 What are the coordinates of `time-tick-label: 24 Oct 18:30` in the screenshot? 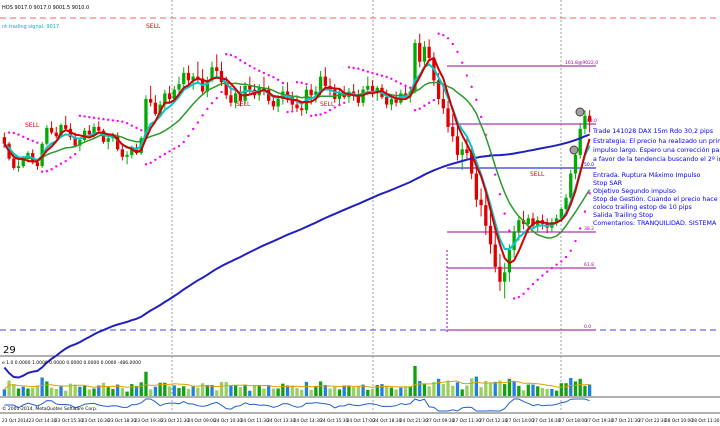 It's located at (387, 421).